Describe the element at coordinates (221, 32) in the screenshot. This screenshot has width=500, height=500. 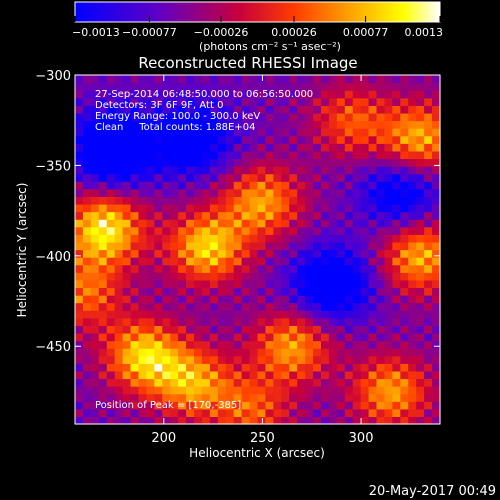
I see `colorbar-tick-label: −0.00026` at that location.